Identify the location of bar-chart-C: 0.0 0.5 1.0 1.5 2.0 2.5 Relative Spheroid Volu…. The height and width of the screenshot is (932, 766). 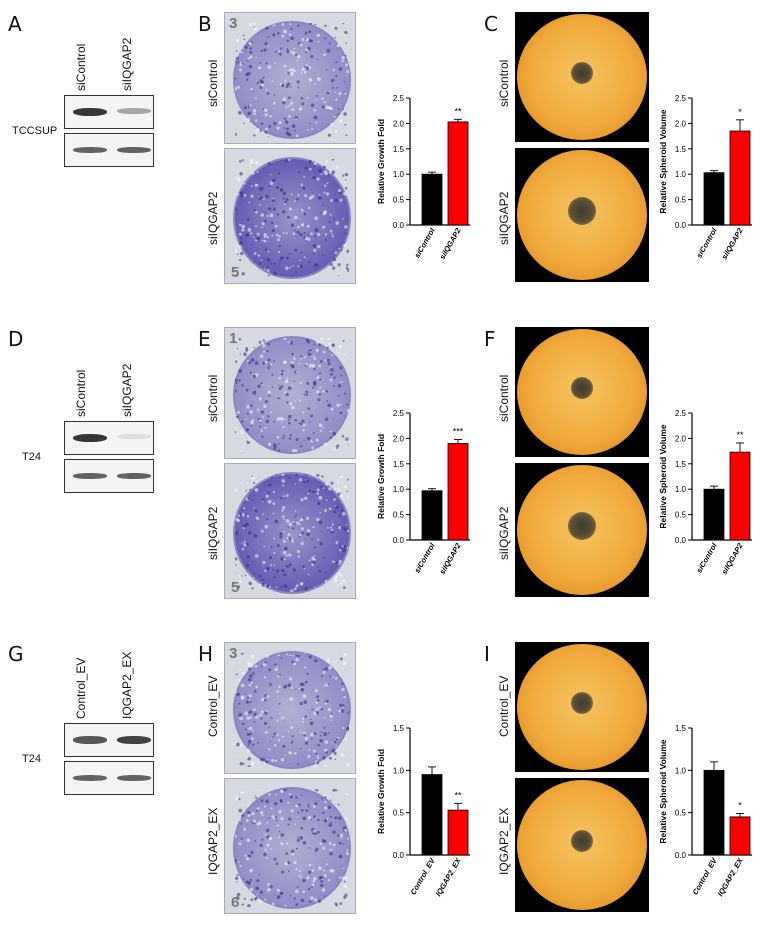
(705, 177).